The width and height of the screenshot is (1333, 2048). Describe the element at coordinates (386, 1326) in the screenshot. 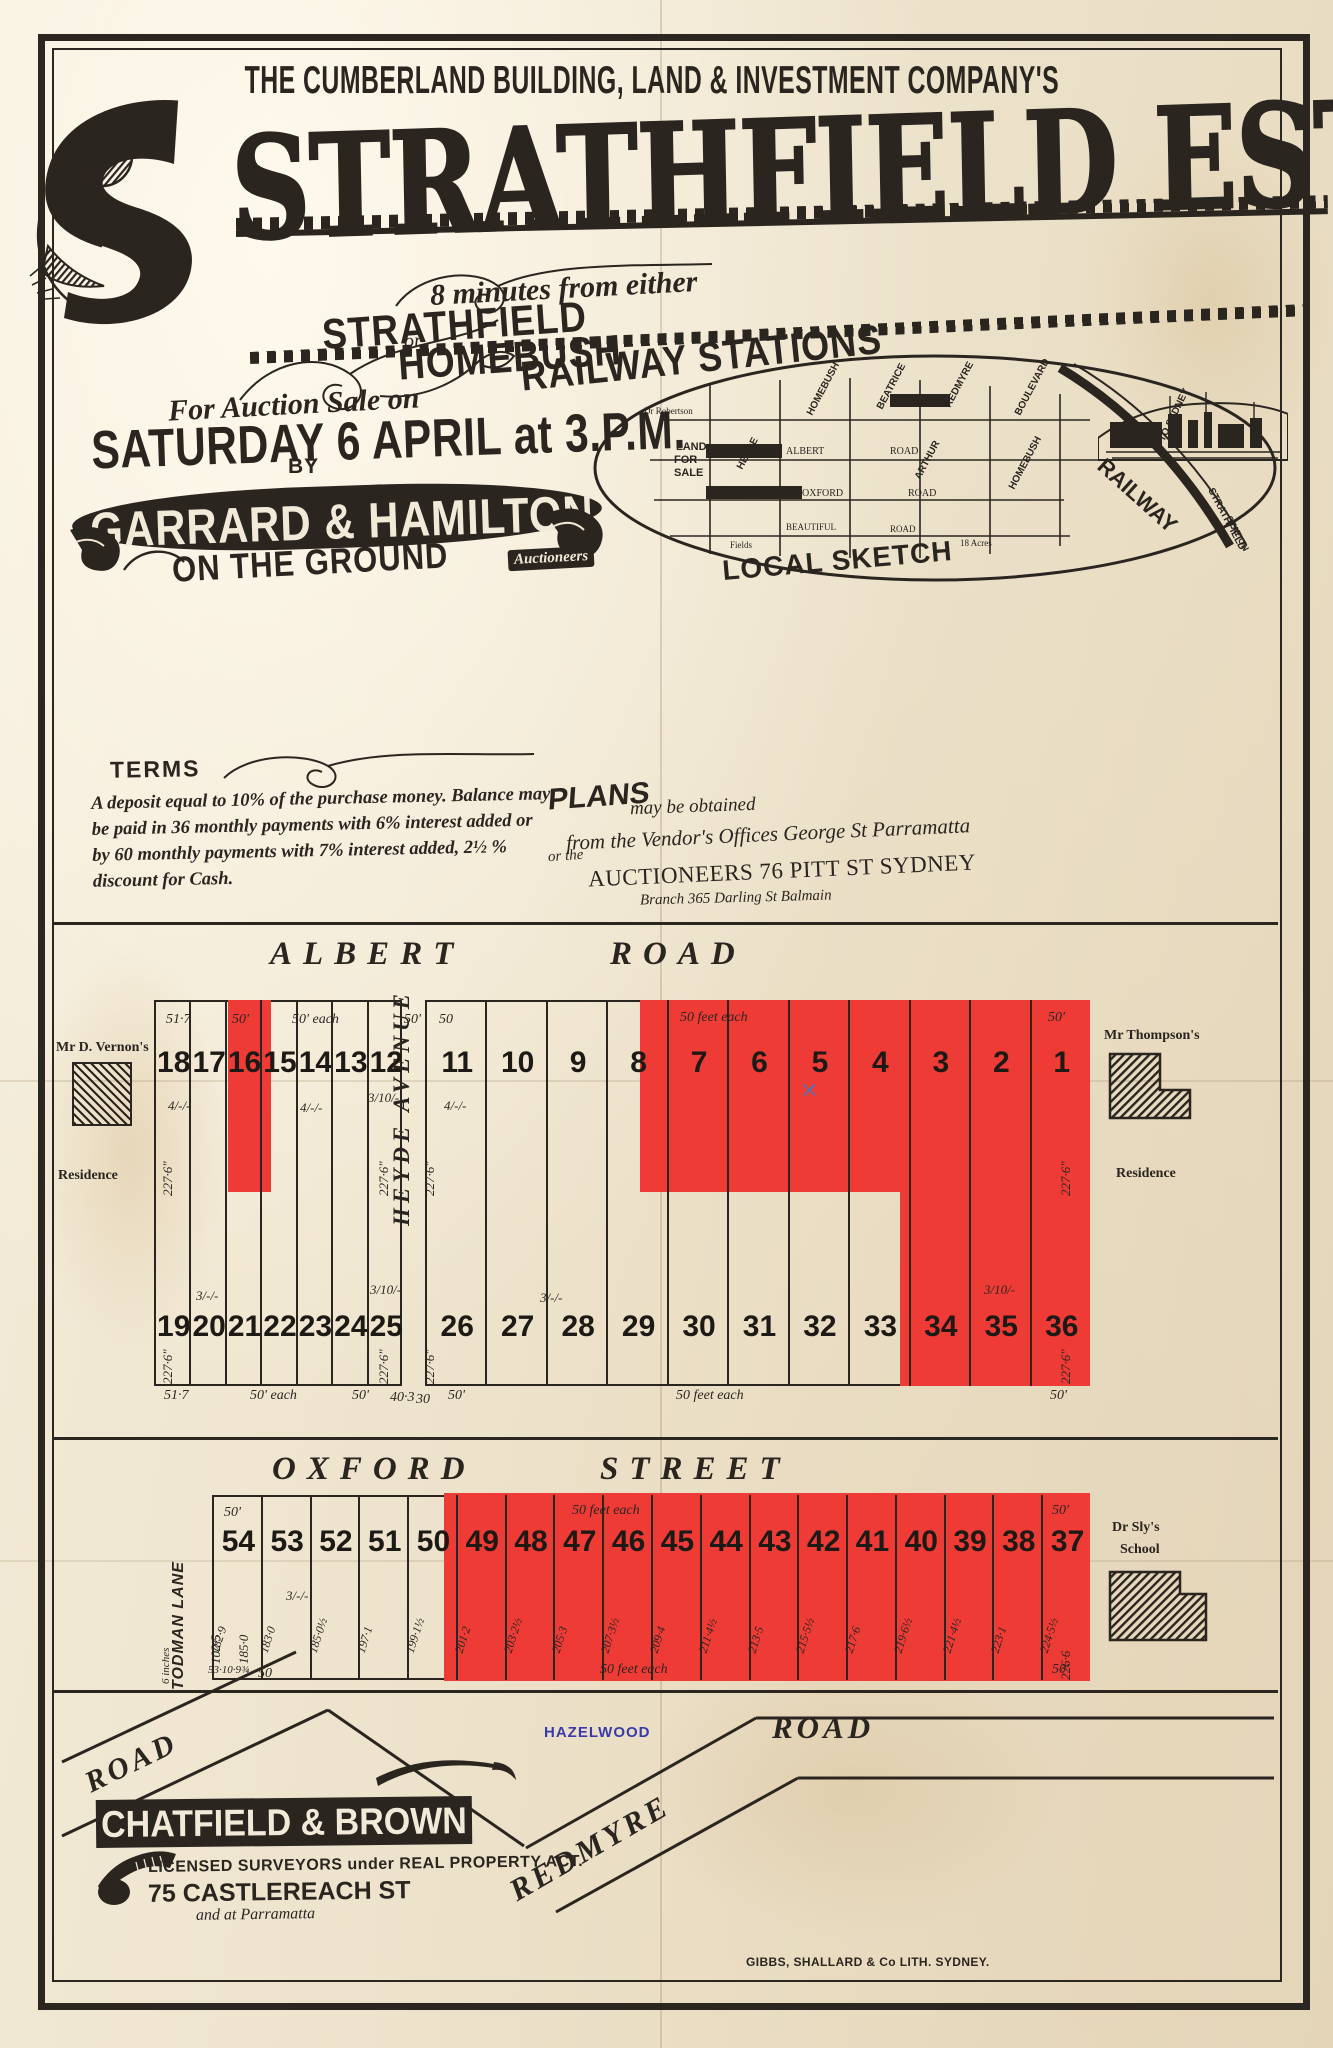

I see `lot-number-25: 25` at that location.